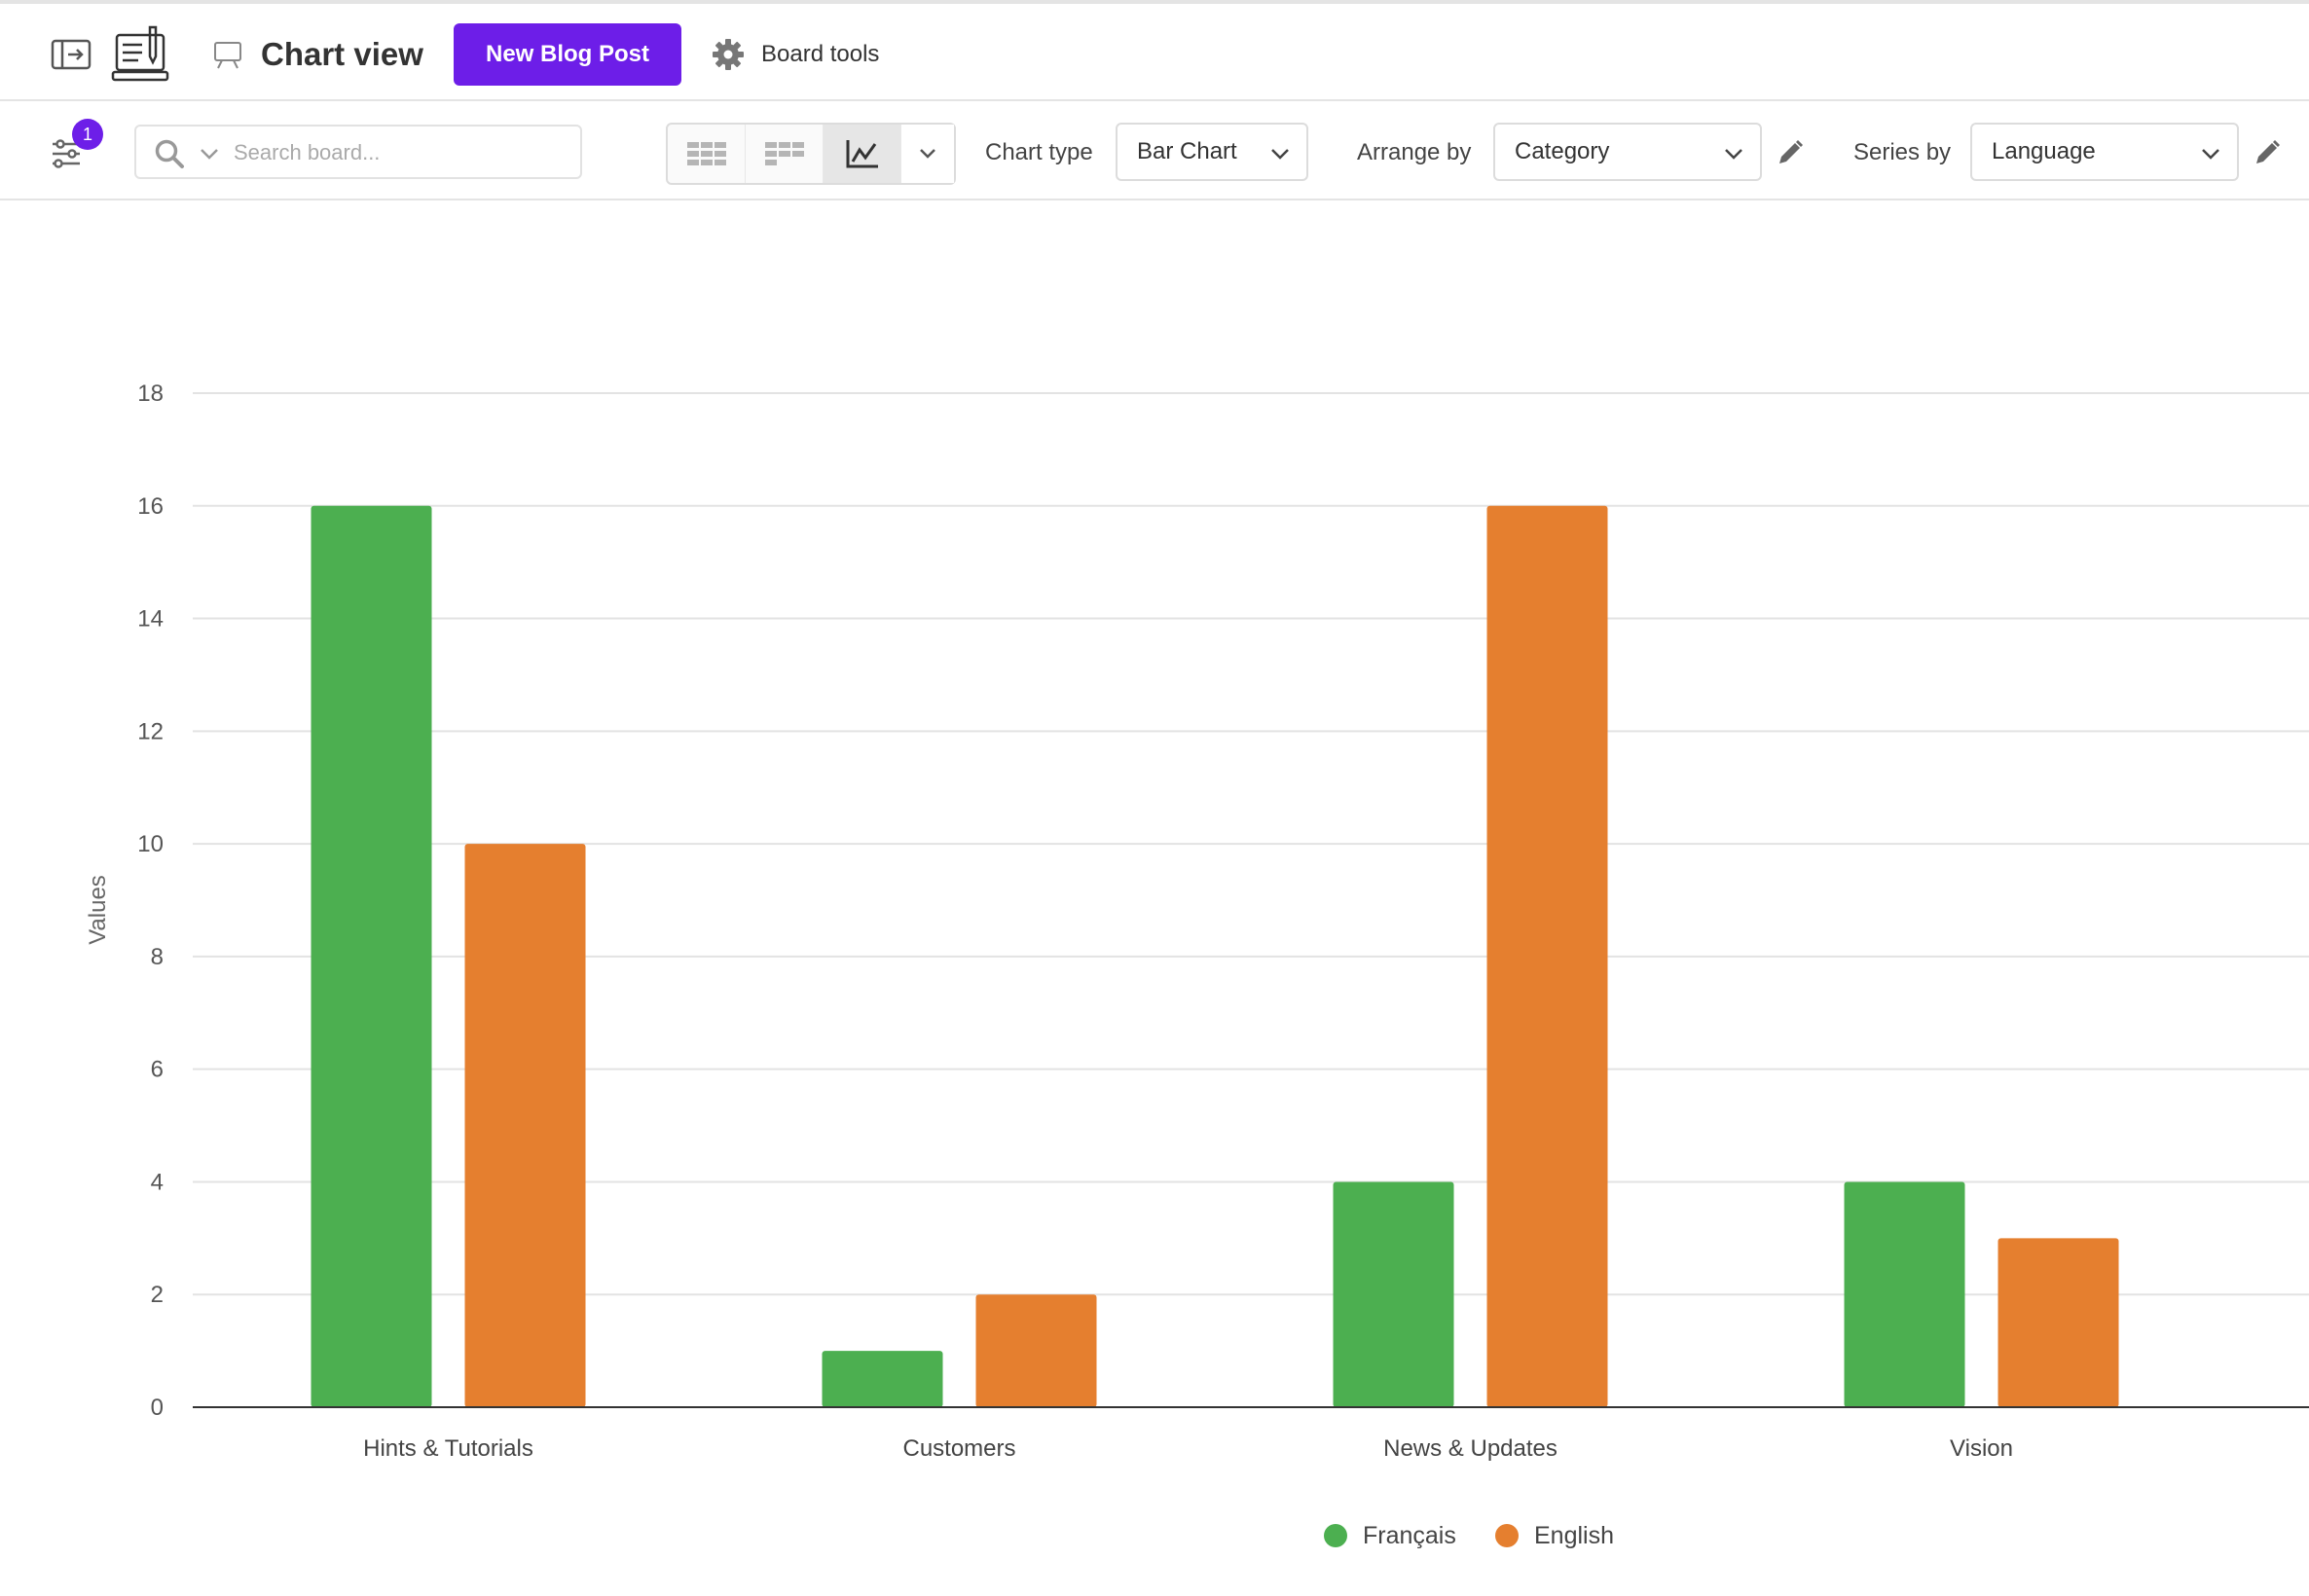 The height and width of the screenshot is (1596, 2309). Describe the element at coordinates (342, 54) in the screenshot. I see `page-title: Chart view` at that location.